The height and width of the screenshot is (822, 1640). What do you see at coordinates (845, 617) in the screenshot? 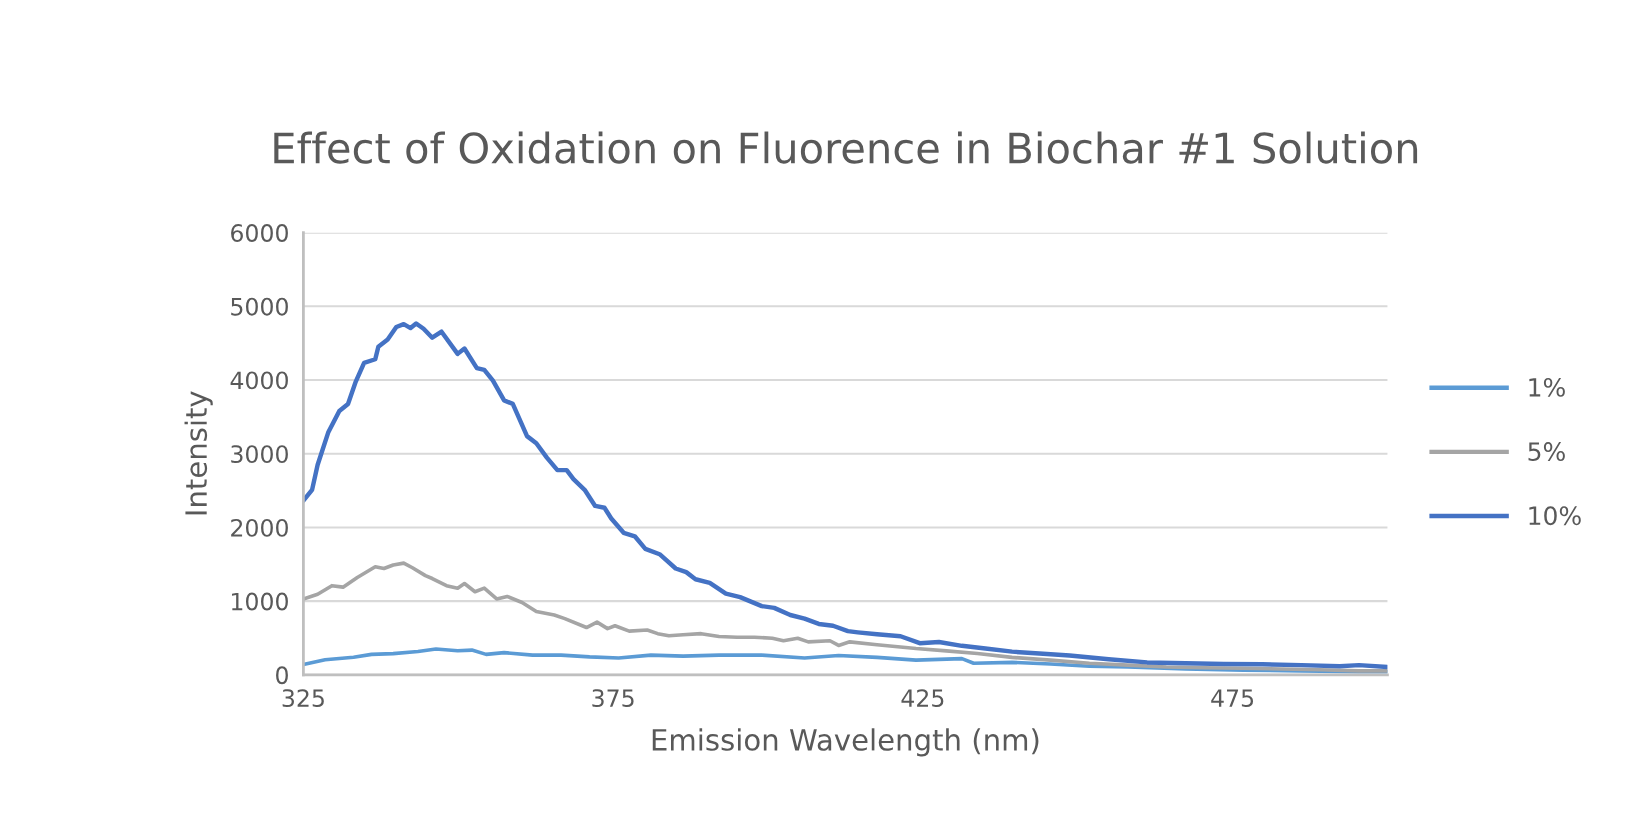
I see `line-series` at bounding box center [845, 617].